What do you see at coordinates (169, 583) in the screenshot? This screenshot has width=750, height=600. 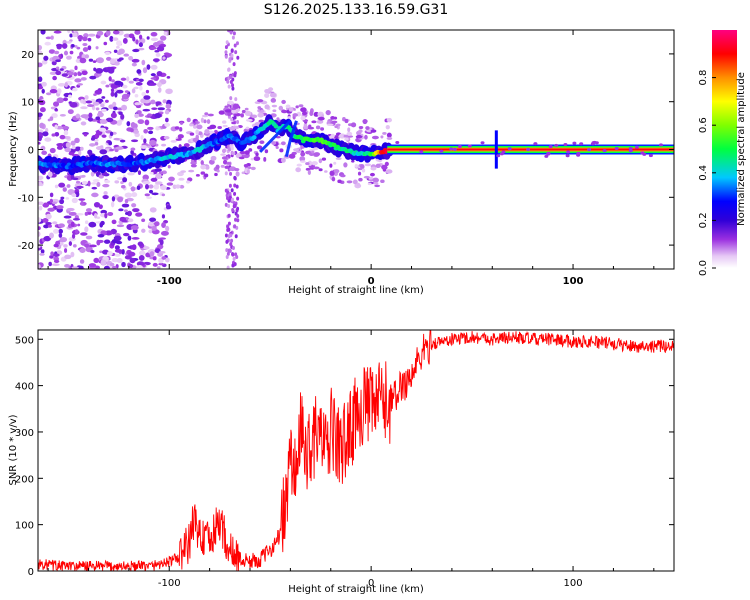 I see `x-tick-label: -100` at bounding box center [169, 583].